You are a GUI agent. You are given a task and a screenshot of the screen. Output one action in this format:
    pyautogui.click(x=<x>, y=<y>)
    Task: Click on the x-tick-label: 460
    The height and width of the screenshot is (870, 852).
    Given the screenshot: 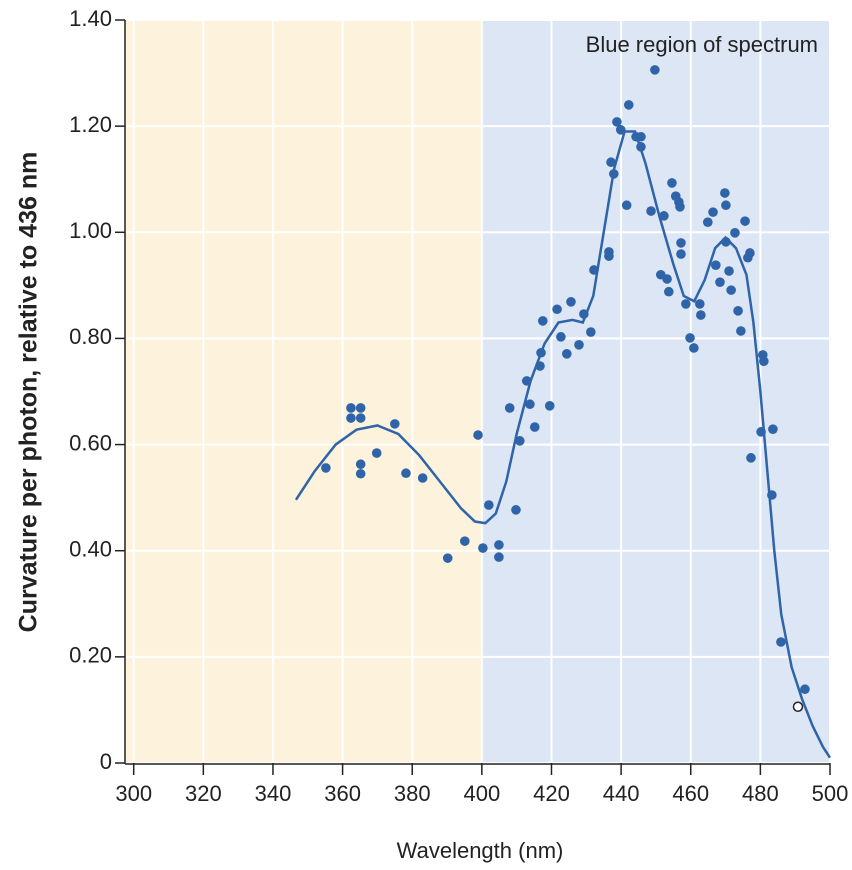 What is the action you would take?
    pyautogui.click(x=690, y=793)
    